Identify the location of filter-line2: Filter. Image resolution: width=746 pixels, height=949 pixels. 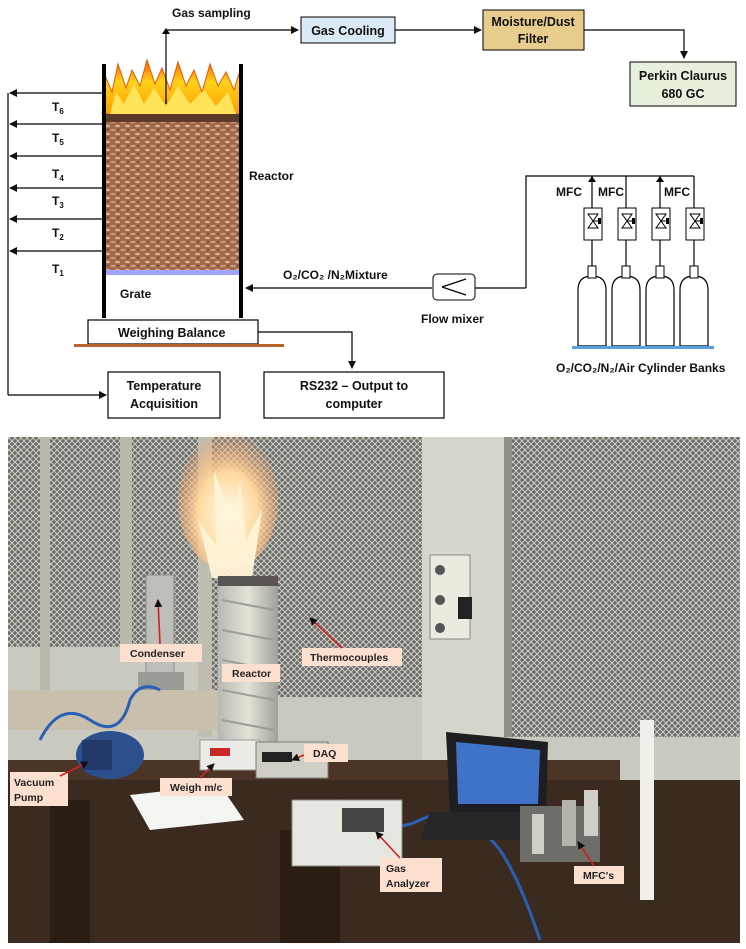
(533, 39).